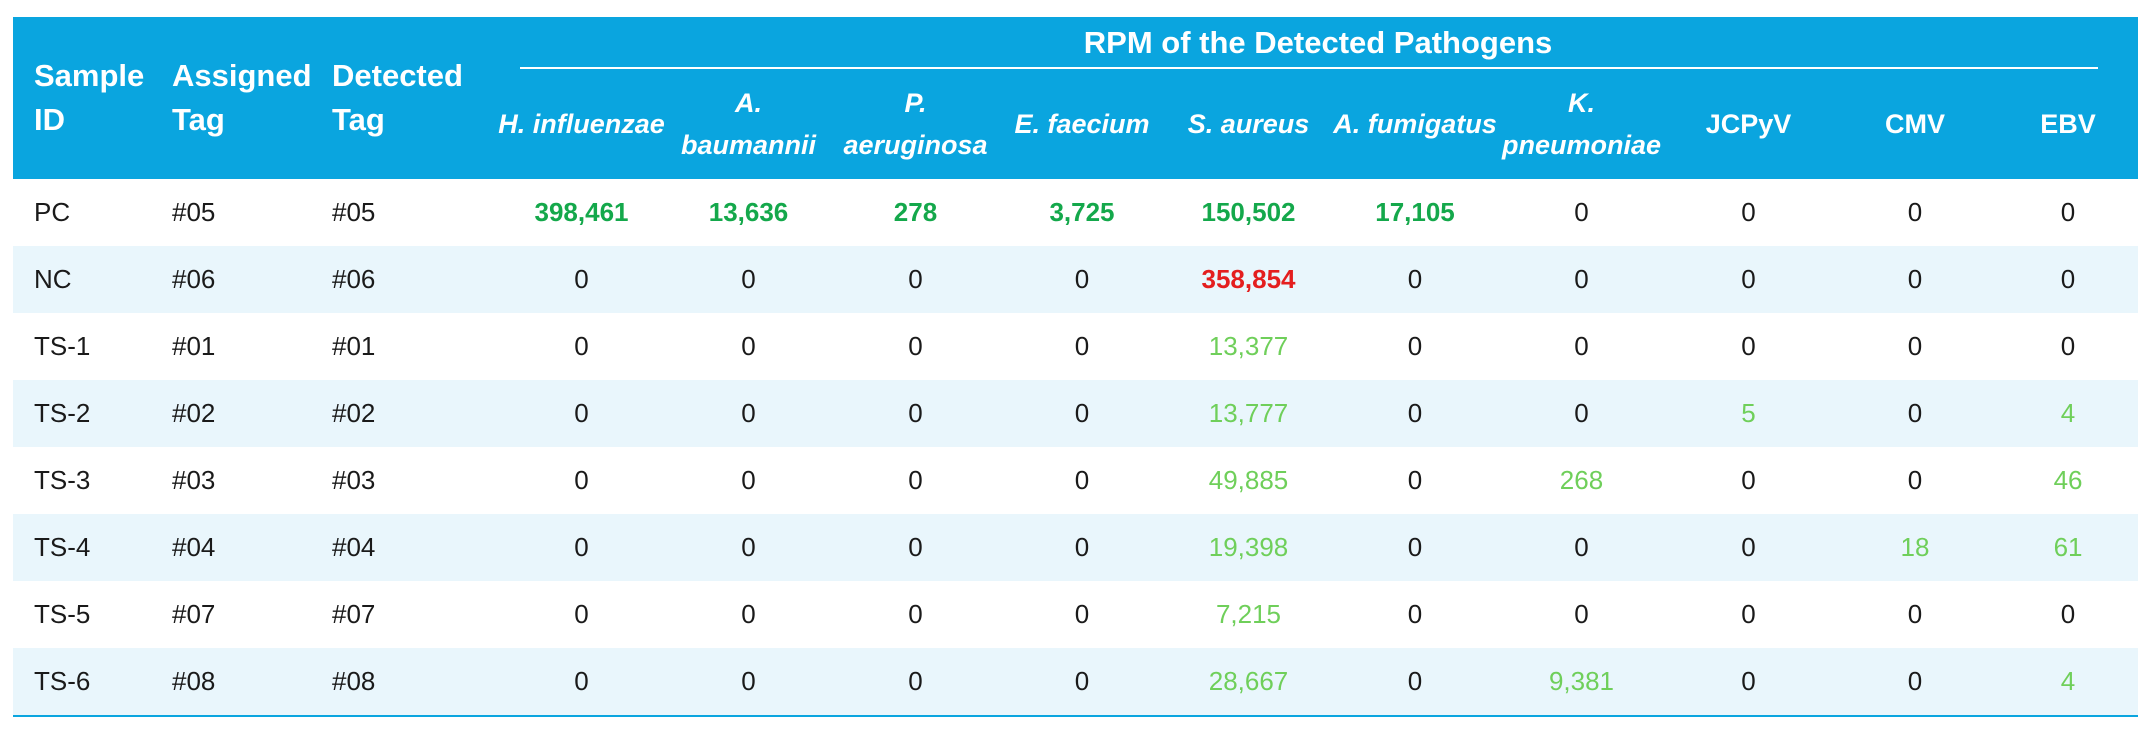 Image resolution: width=2151 pixels, height=735 pixels. Describe the element at coordinates (194, 212) in the screenshot. I see `cell-assigned-tag: #05` at that location.